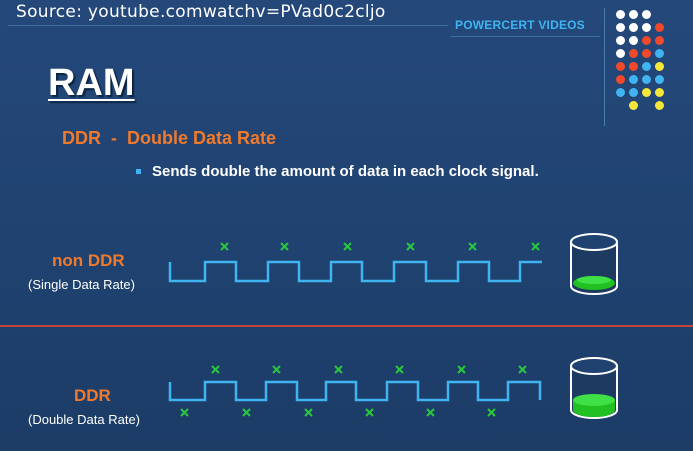 The image size is (693, 451). Describe the element at coordinates (91, 83) in the screenshot. I see `page-title: RAM` at that location.